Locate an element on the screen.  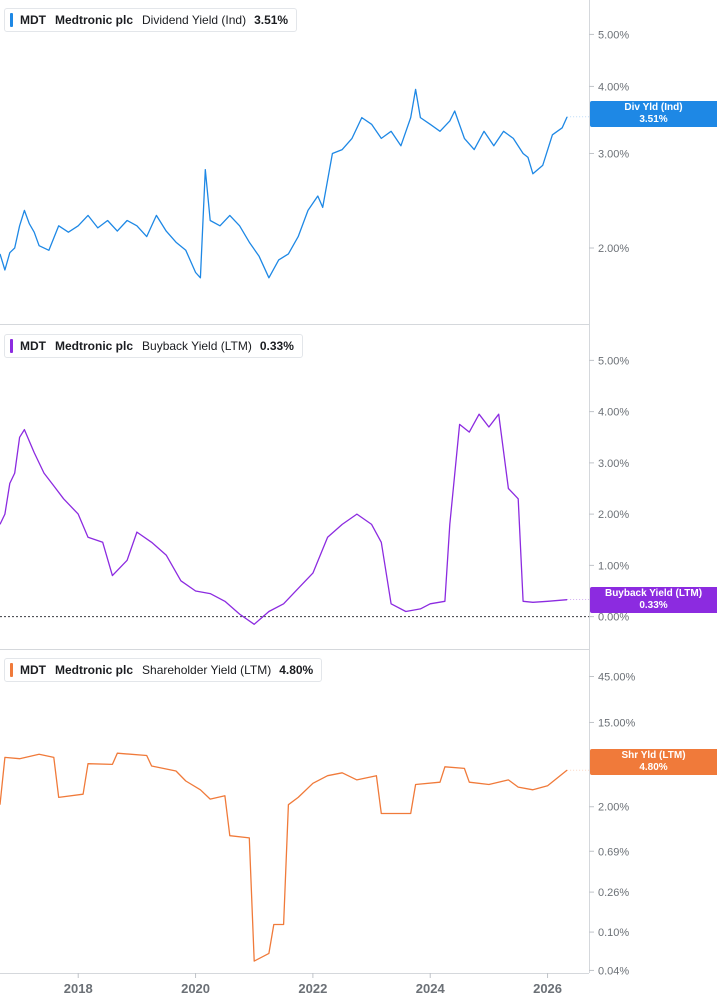
y-tick-label: 0.04% is located at coordinates (613, 971).